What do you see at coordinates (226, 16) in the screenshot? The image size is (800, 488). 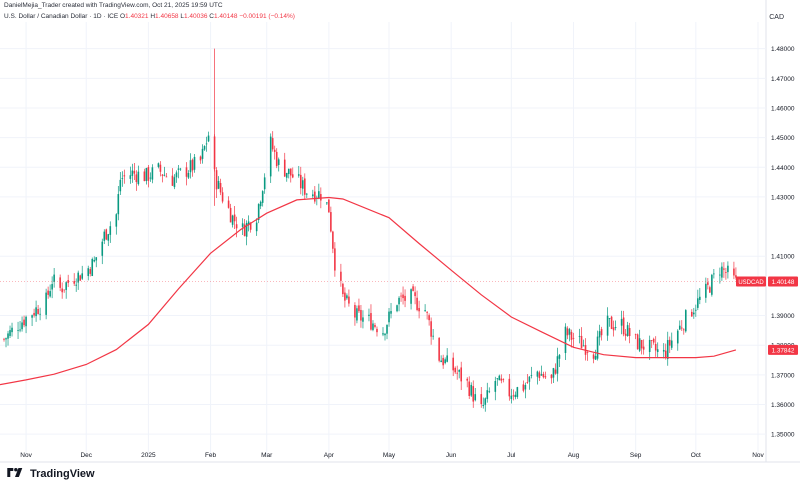 I see `close-value: 1.40148` at bounding box center [226, 16].